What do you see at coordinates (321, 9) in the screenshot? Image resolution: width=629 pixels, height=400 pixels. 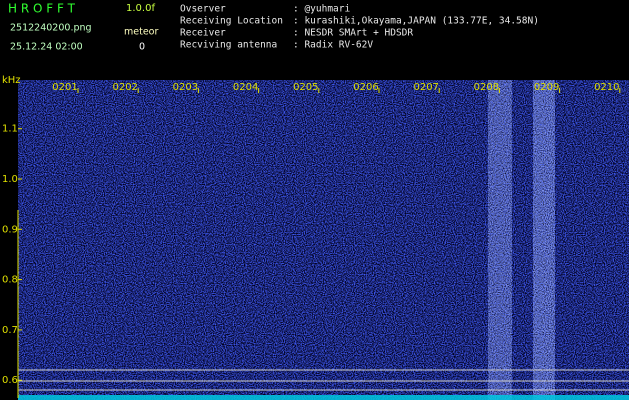 I see `info-value: : @yuhmari` at bounding box center [321, 9].